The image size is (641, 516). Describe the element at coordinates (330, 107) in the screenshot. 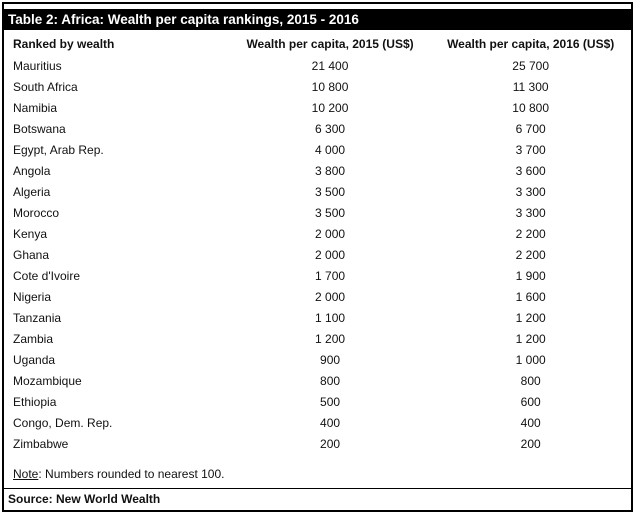

I see `value-2015-cell: 10 200` at that location.